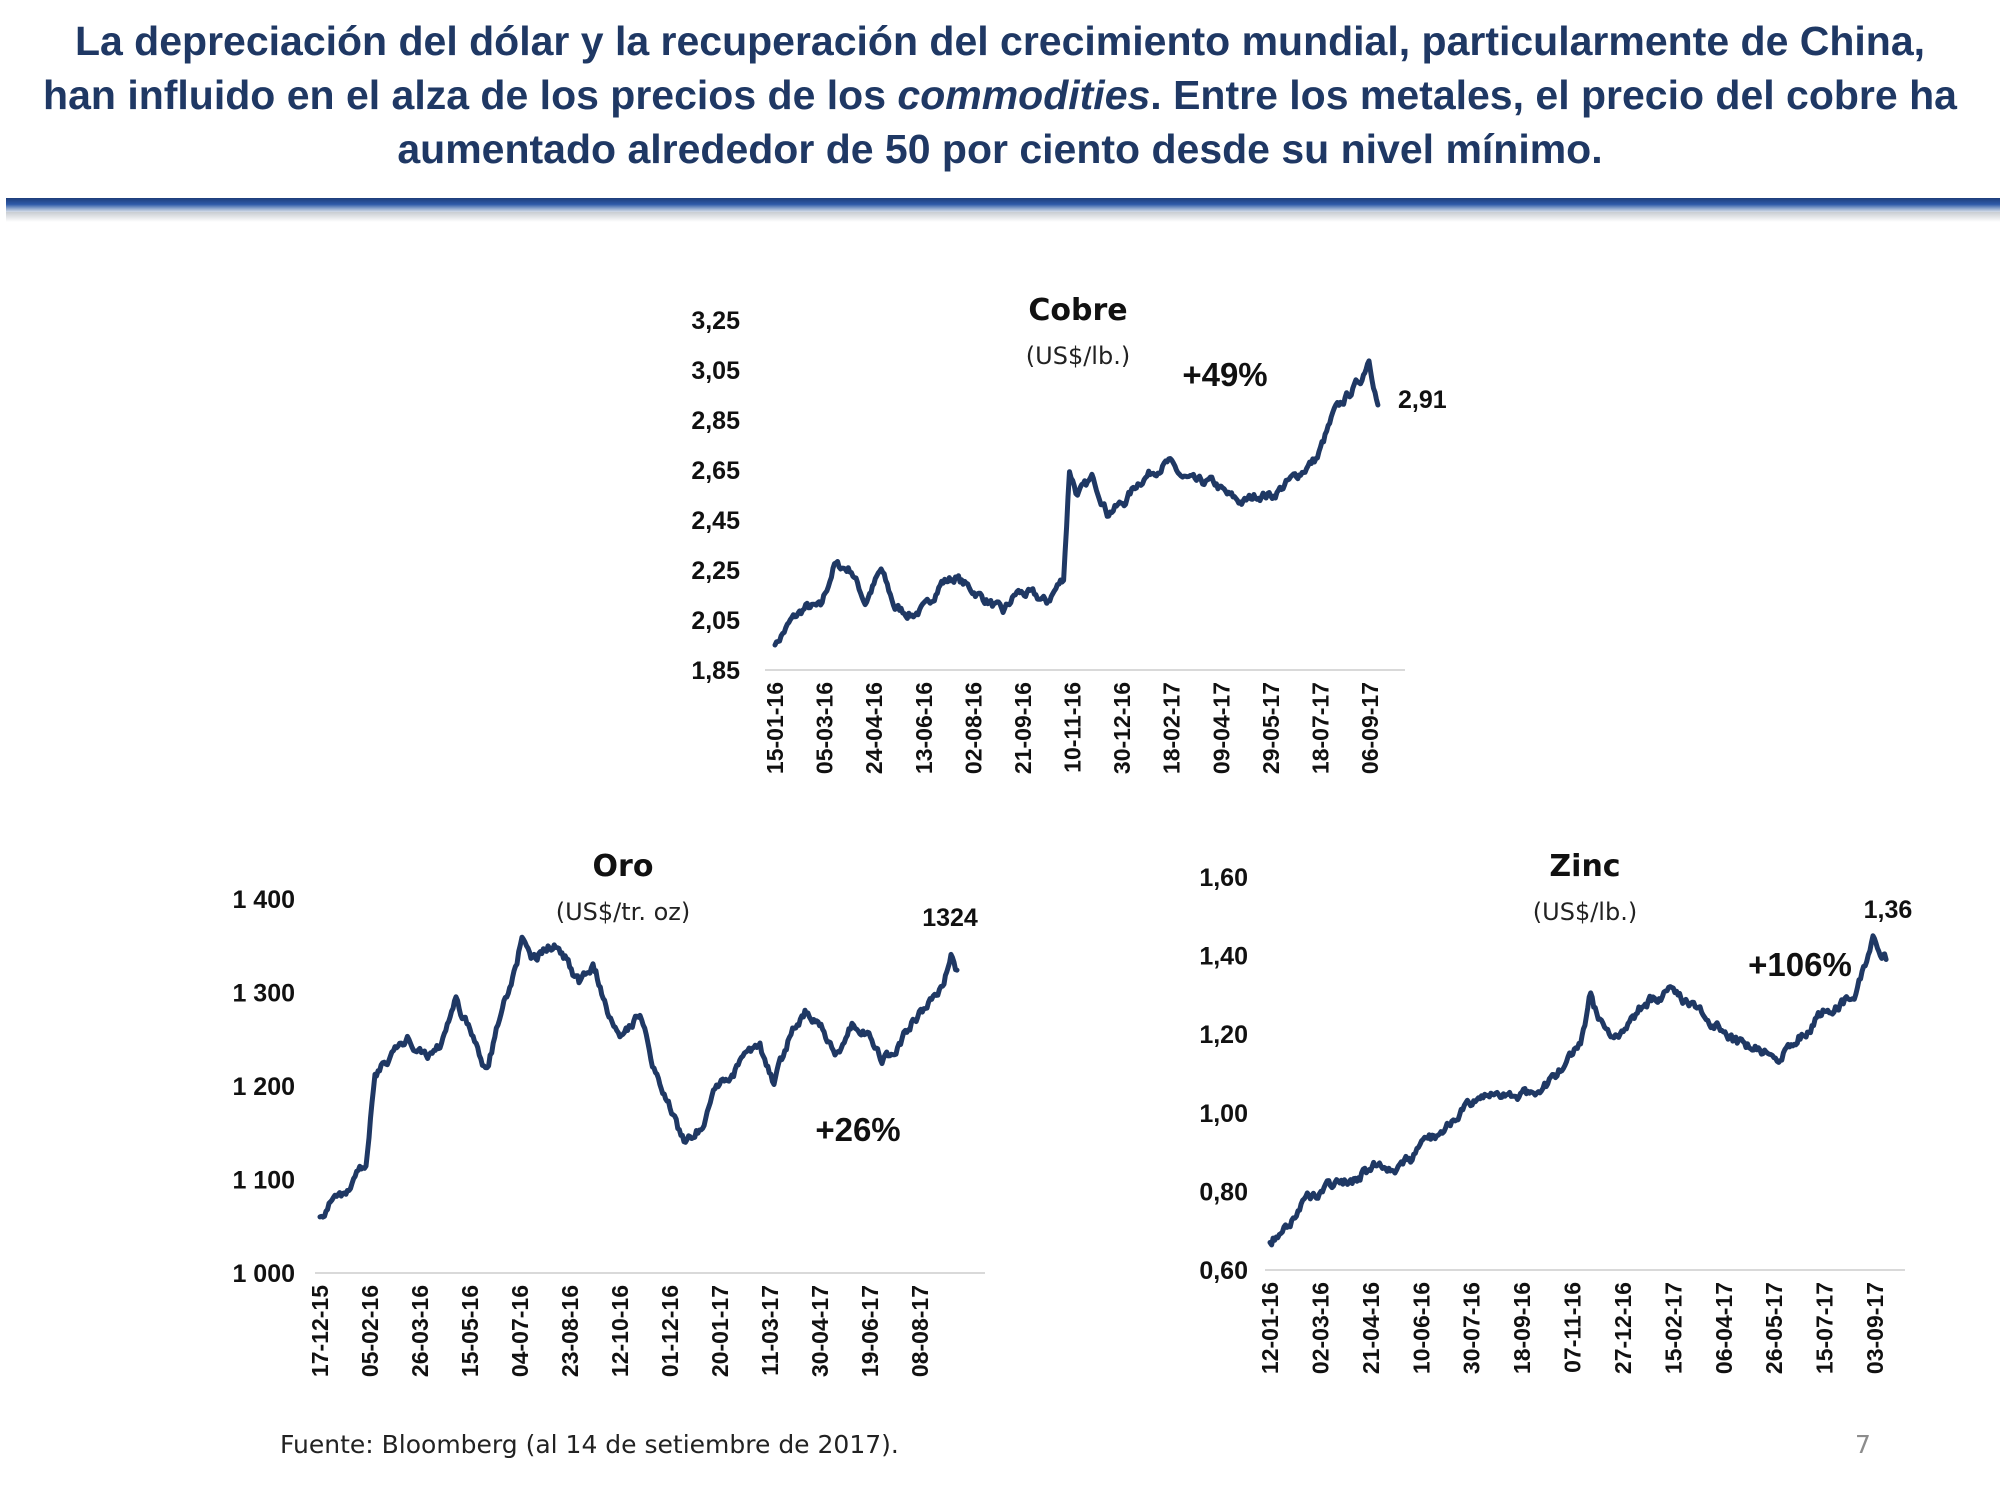 The width and height of the screenshot is (2000, 1500). Describe the element at coordinates (1024, 95) in the screenshot. I see `slide-title-emphasis: commodities` at that location.